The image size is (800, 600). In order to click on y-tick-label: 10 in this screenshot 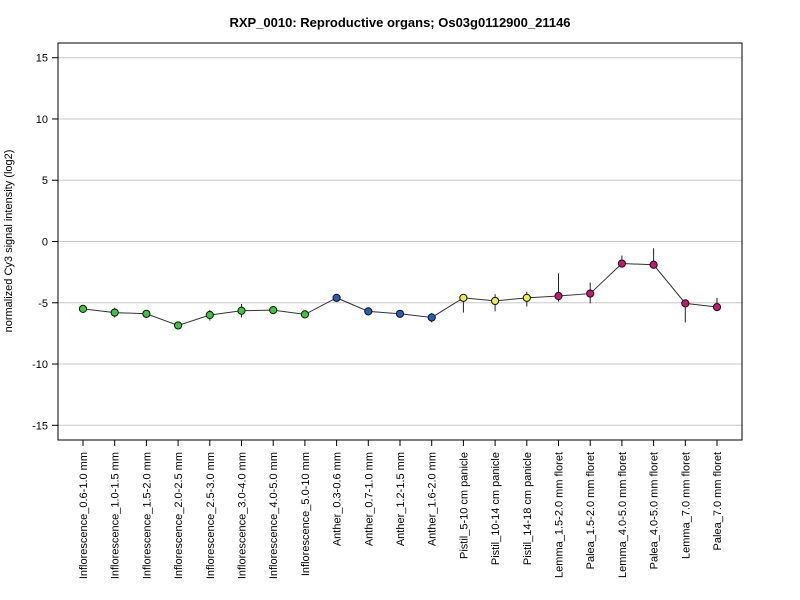, I will do `click(42, 120)`.